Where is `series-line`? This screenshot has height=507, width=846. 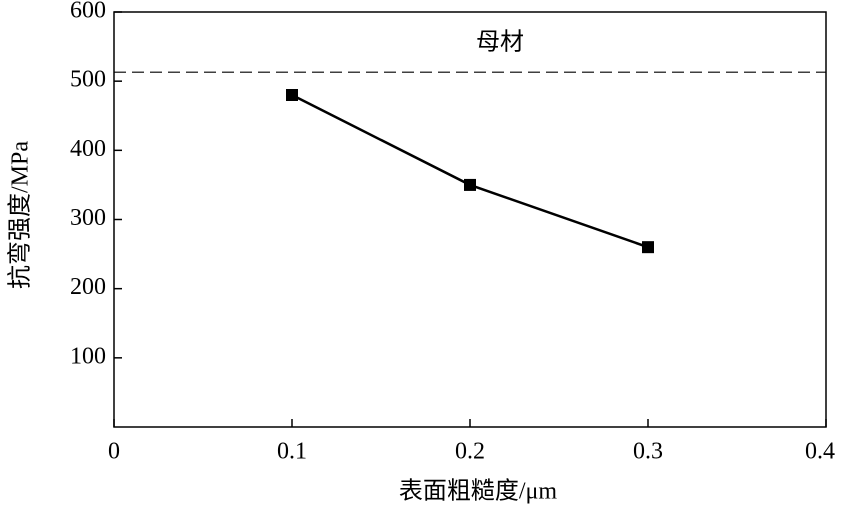
series-line is located at coordinates (470, 171).